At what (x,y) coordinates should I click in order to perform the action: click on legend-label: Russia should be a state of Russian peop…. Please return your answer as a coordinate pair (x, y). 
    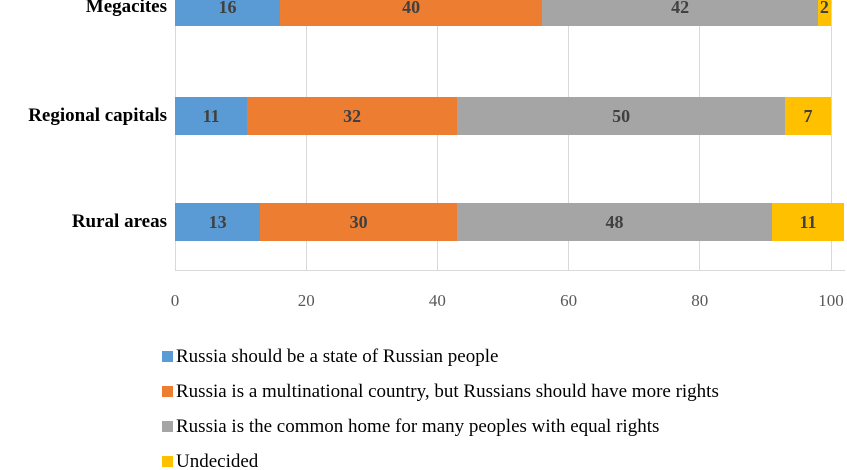
    Looking at the image, I should click on (337, 356).